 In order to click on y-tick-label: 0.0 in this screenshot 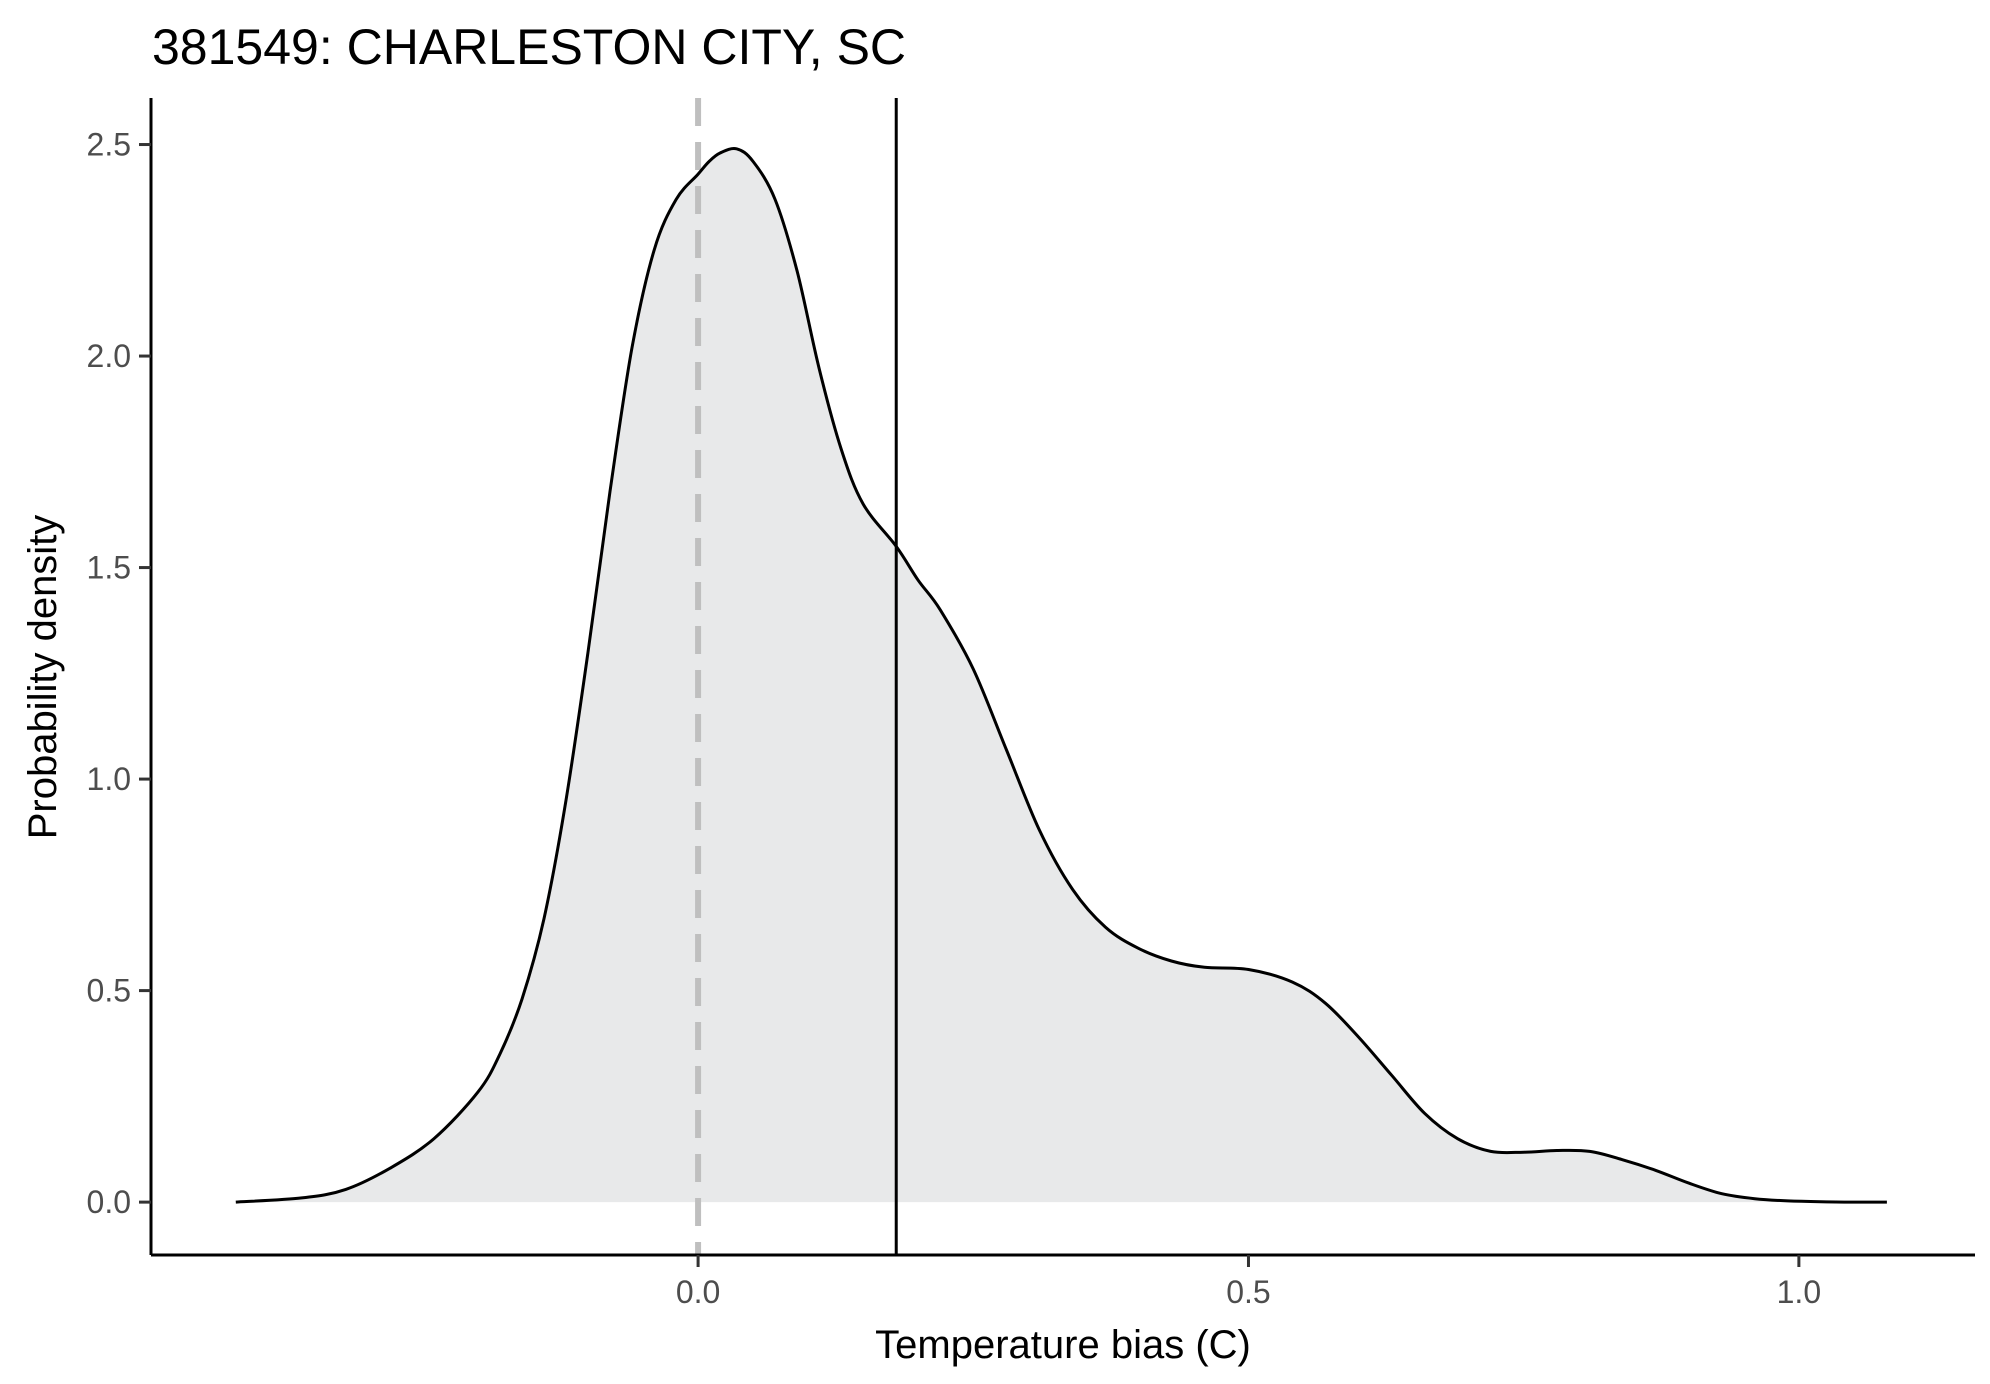, I will do `click(109, 1202)`.